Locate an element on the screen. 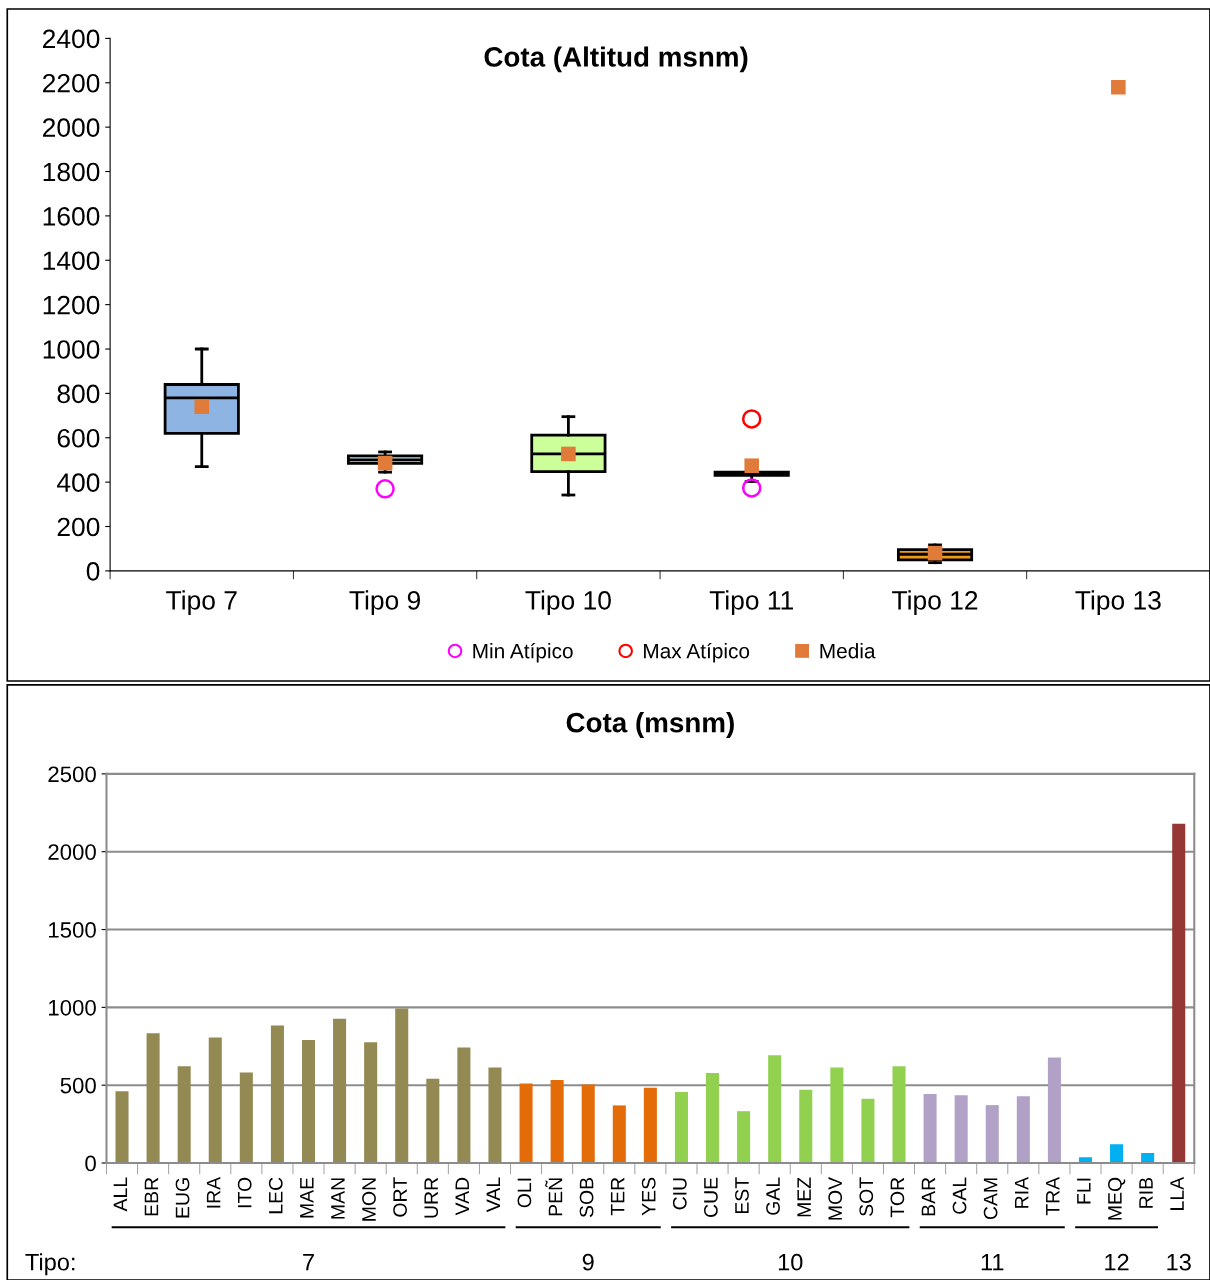  y-tick-label: 1500 is located at coordinates (72, 930).